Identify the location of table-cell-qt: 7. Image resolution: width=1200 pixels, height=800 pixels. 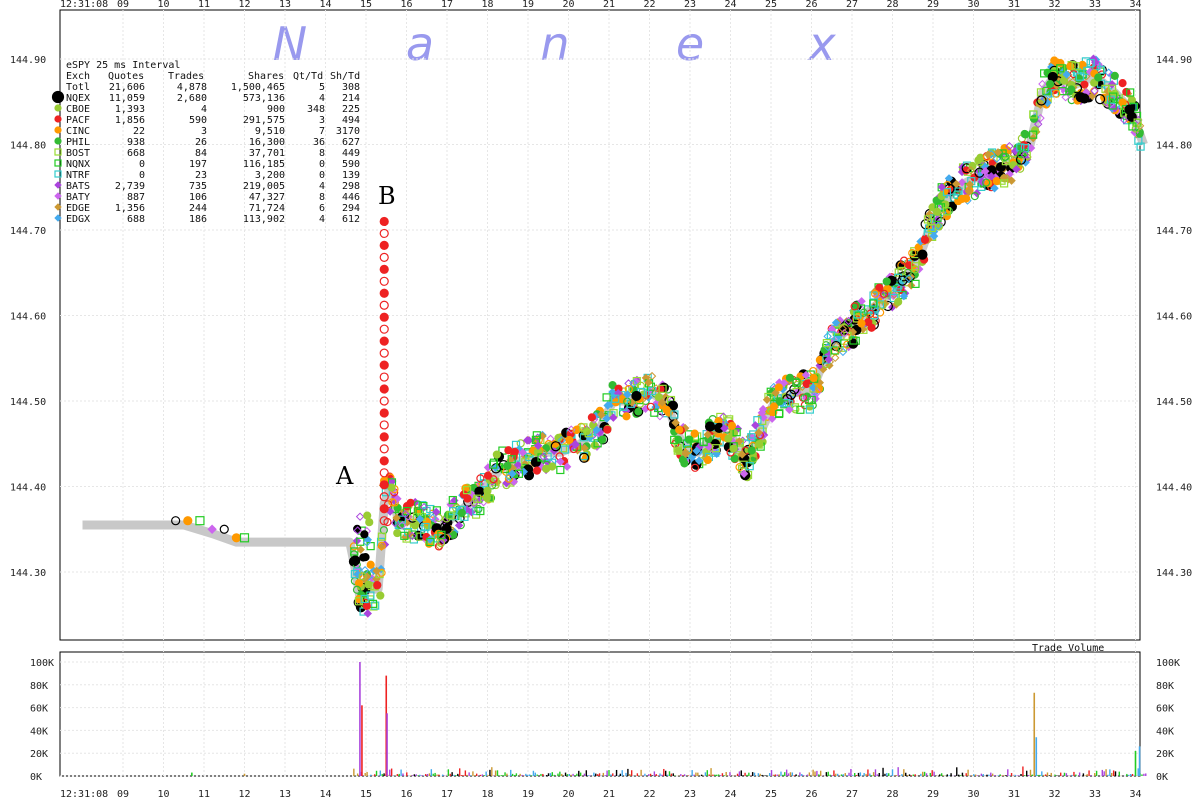
(322, 131).